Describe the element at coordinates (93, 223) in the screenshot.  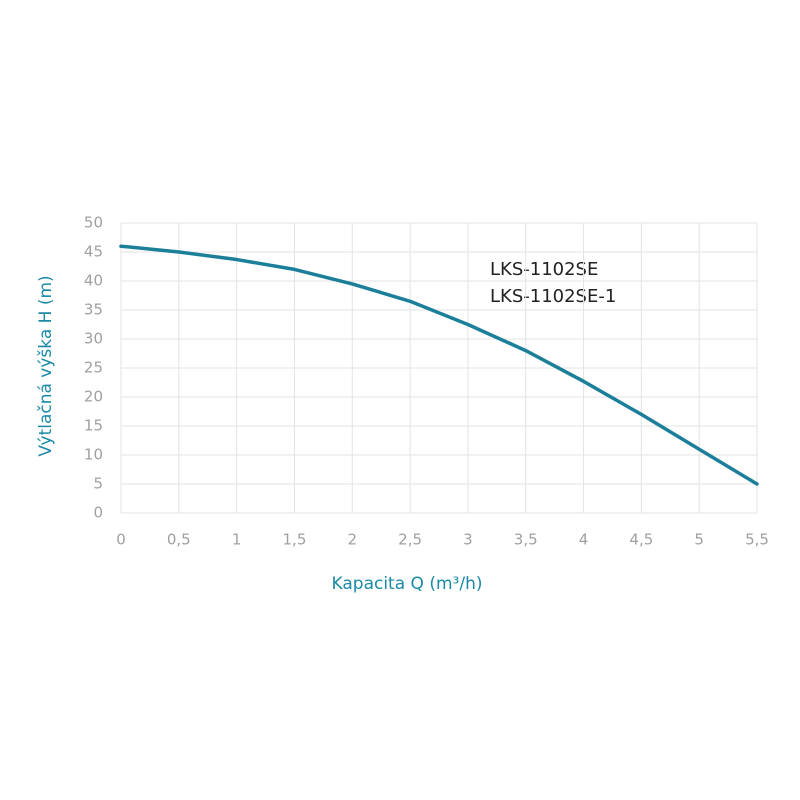
I see `y-tick-label: 50` at that location.